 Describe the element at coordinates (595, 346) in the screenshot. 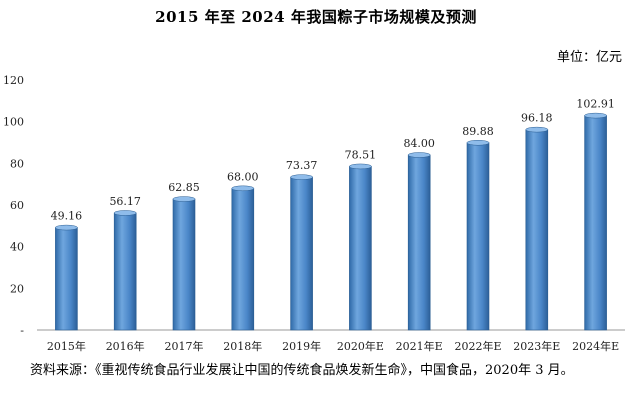

I see `x-tick-label: 2024年E` at that location.